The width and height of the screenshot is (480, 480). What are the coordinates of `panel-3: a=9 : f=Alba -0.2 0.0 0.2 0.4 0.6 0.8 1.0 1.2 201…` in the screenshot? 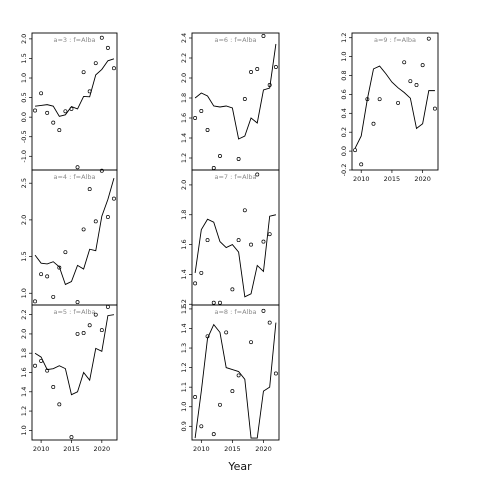 It's located at (389, 107).